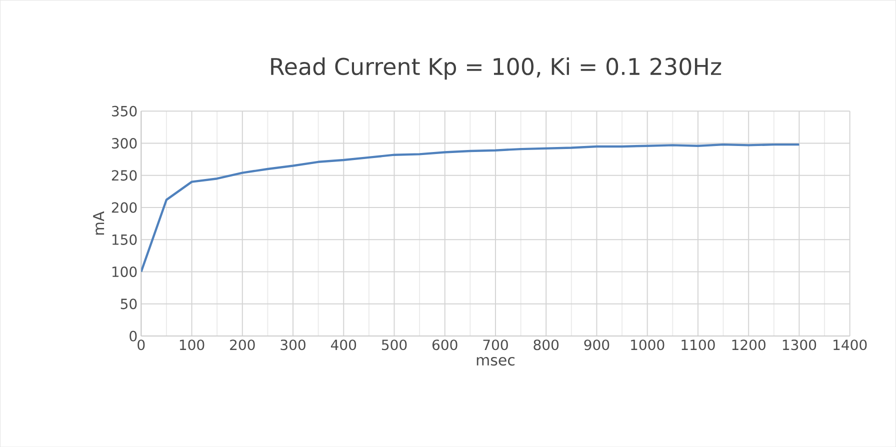 The width and height of the screenshot is (896, 447). I want to click on x-tick-label: 900, so click(597, 344).